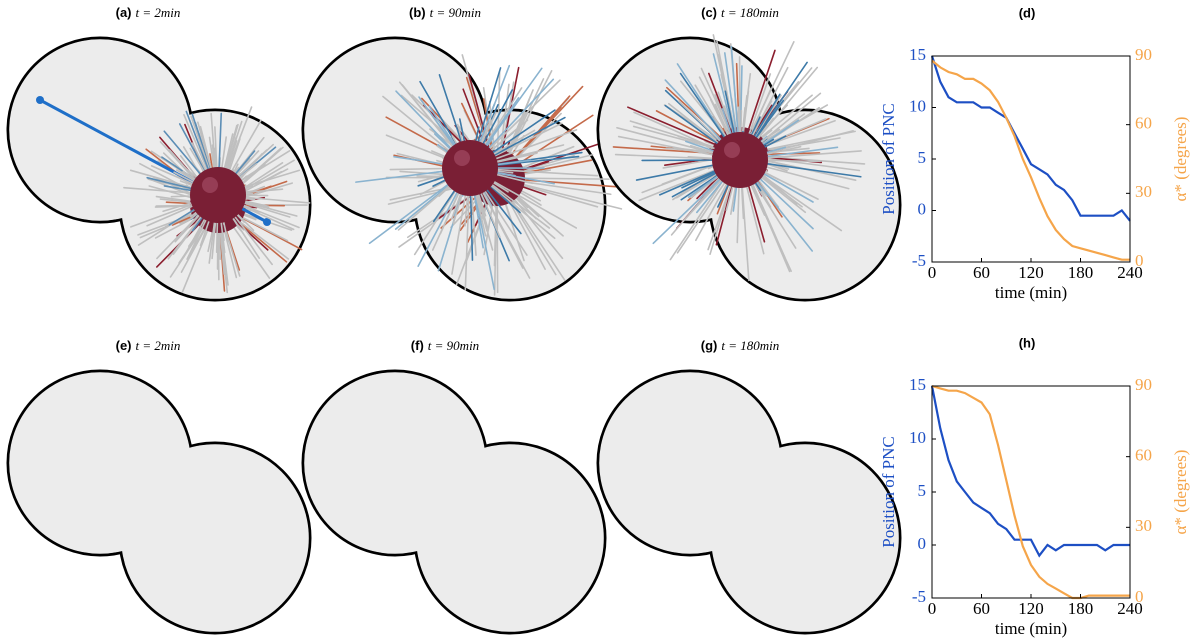 This screenshot has width=1201, height=644. What do you see at coordinates (124, 345) in the screenshot?
I see `panel-label: (e)` at bounding box center [124, 345].